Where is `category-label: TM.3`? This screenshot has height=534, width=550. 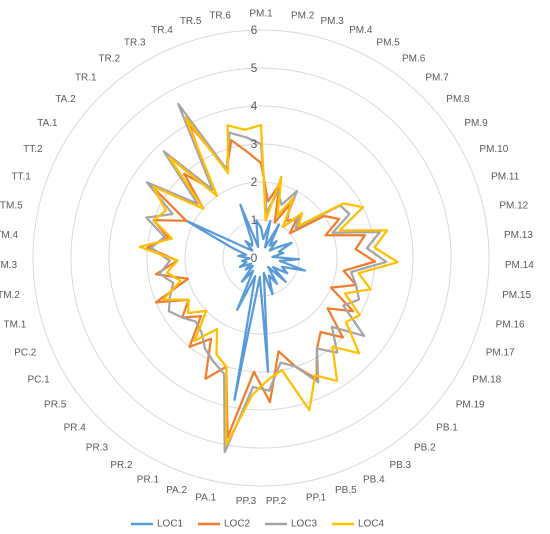
category-label: TM.3 is located at coordinates (9, 265).